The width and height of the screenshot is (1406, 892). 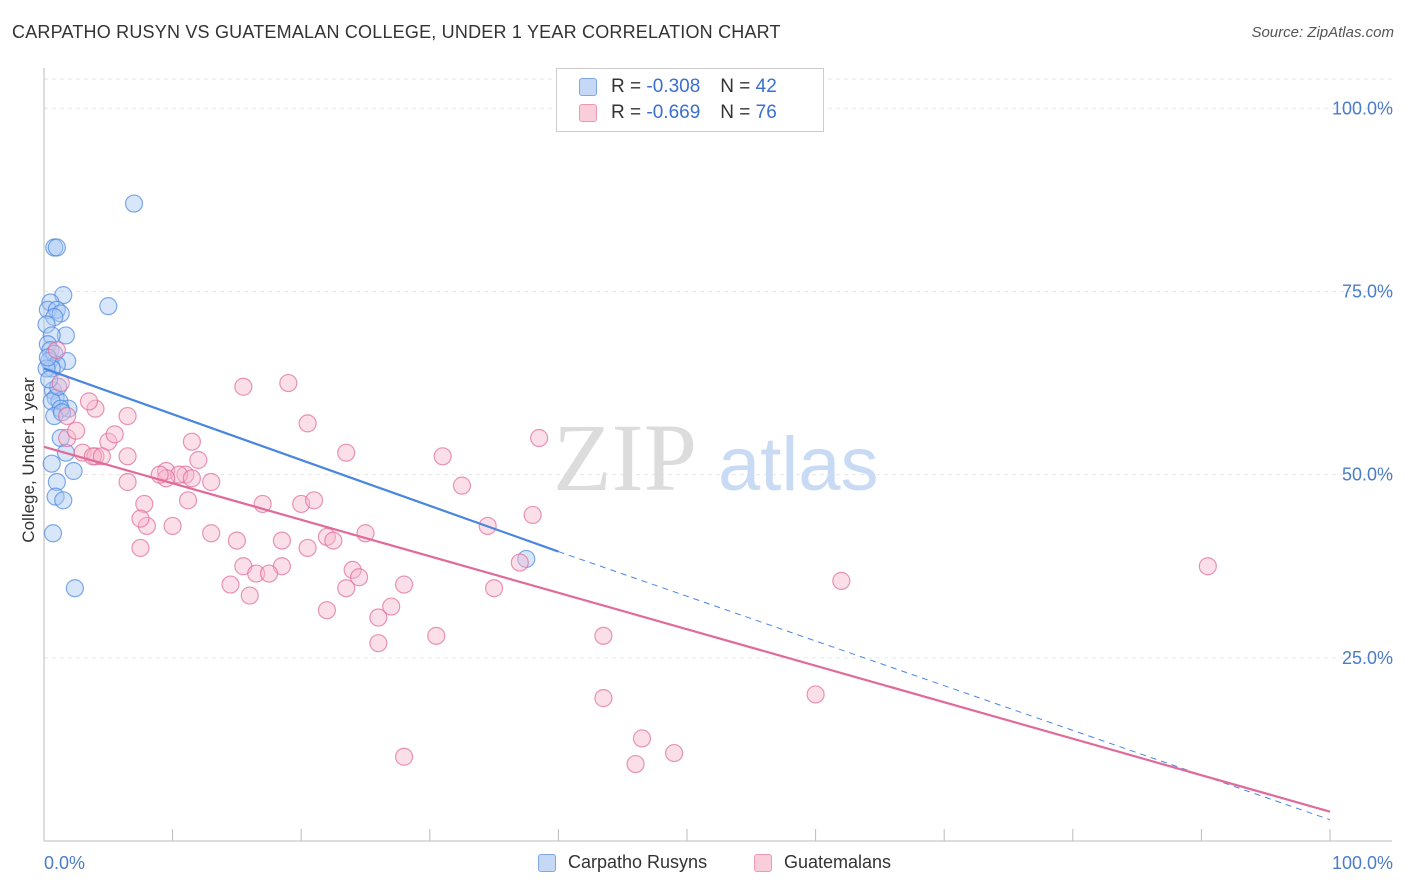 I want to click on y-tick-label: 100.0%, so click(x=1362, y=108).